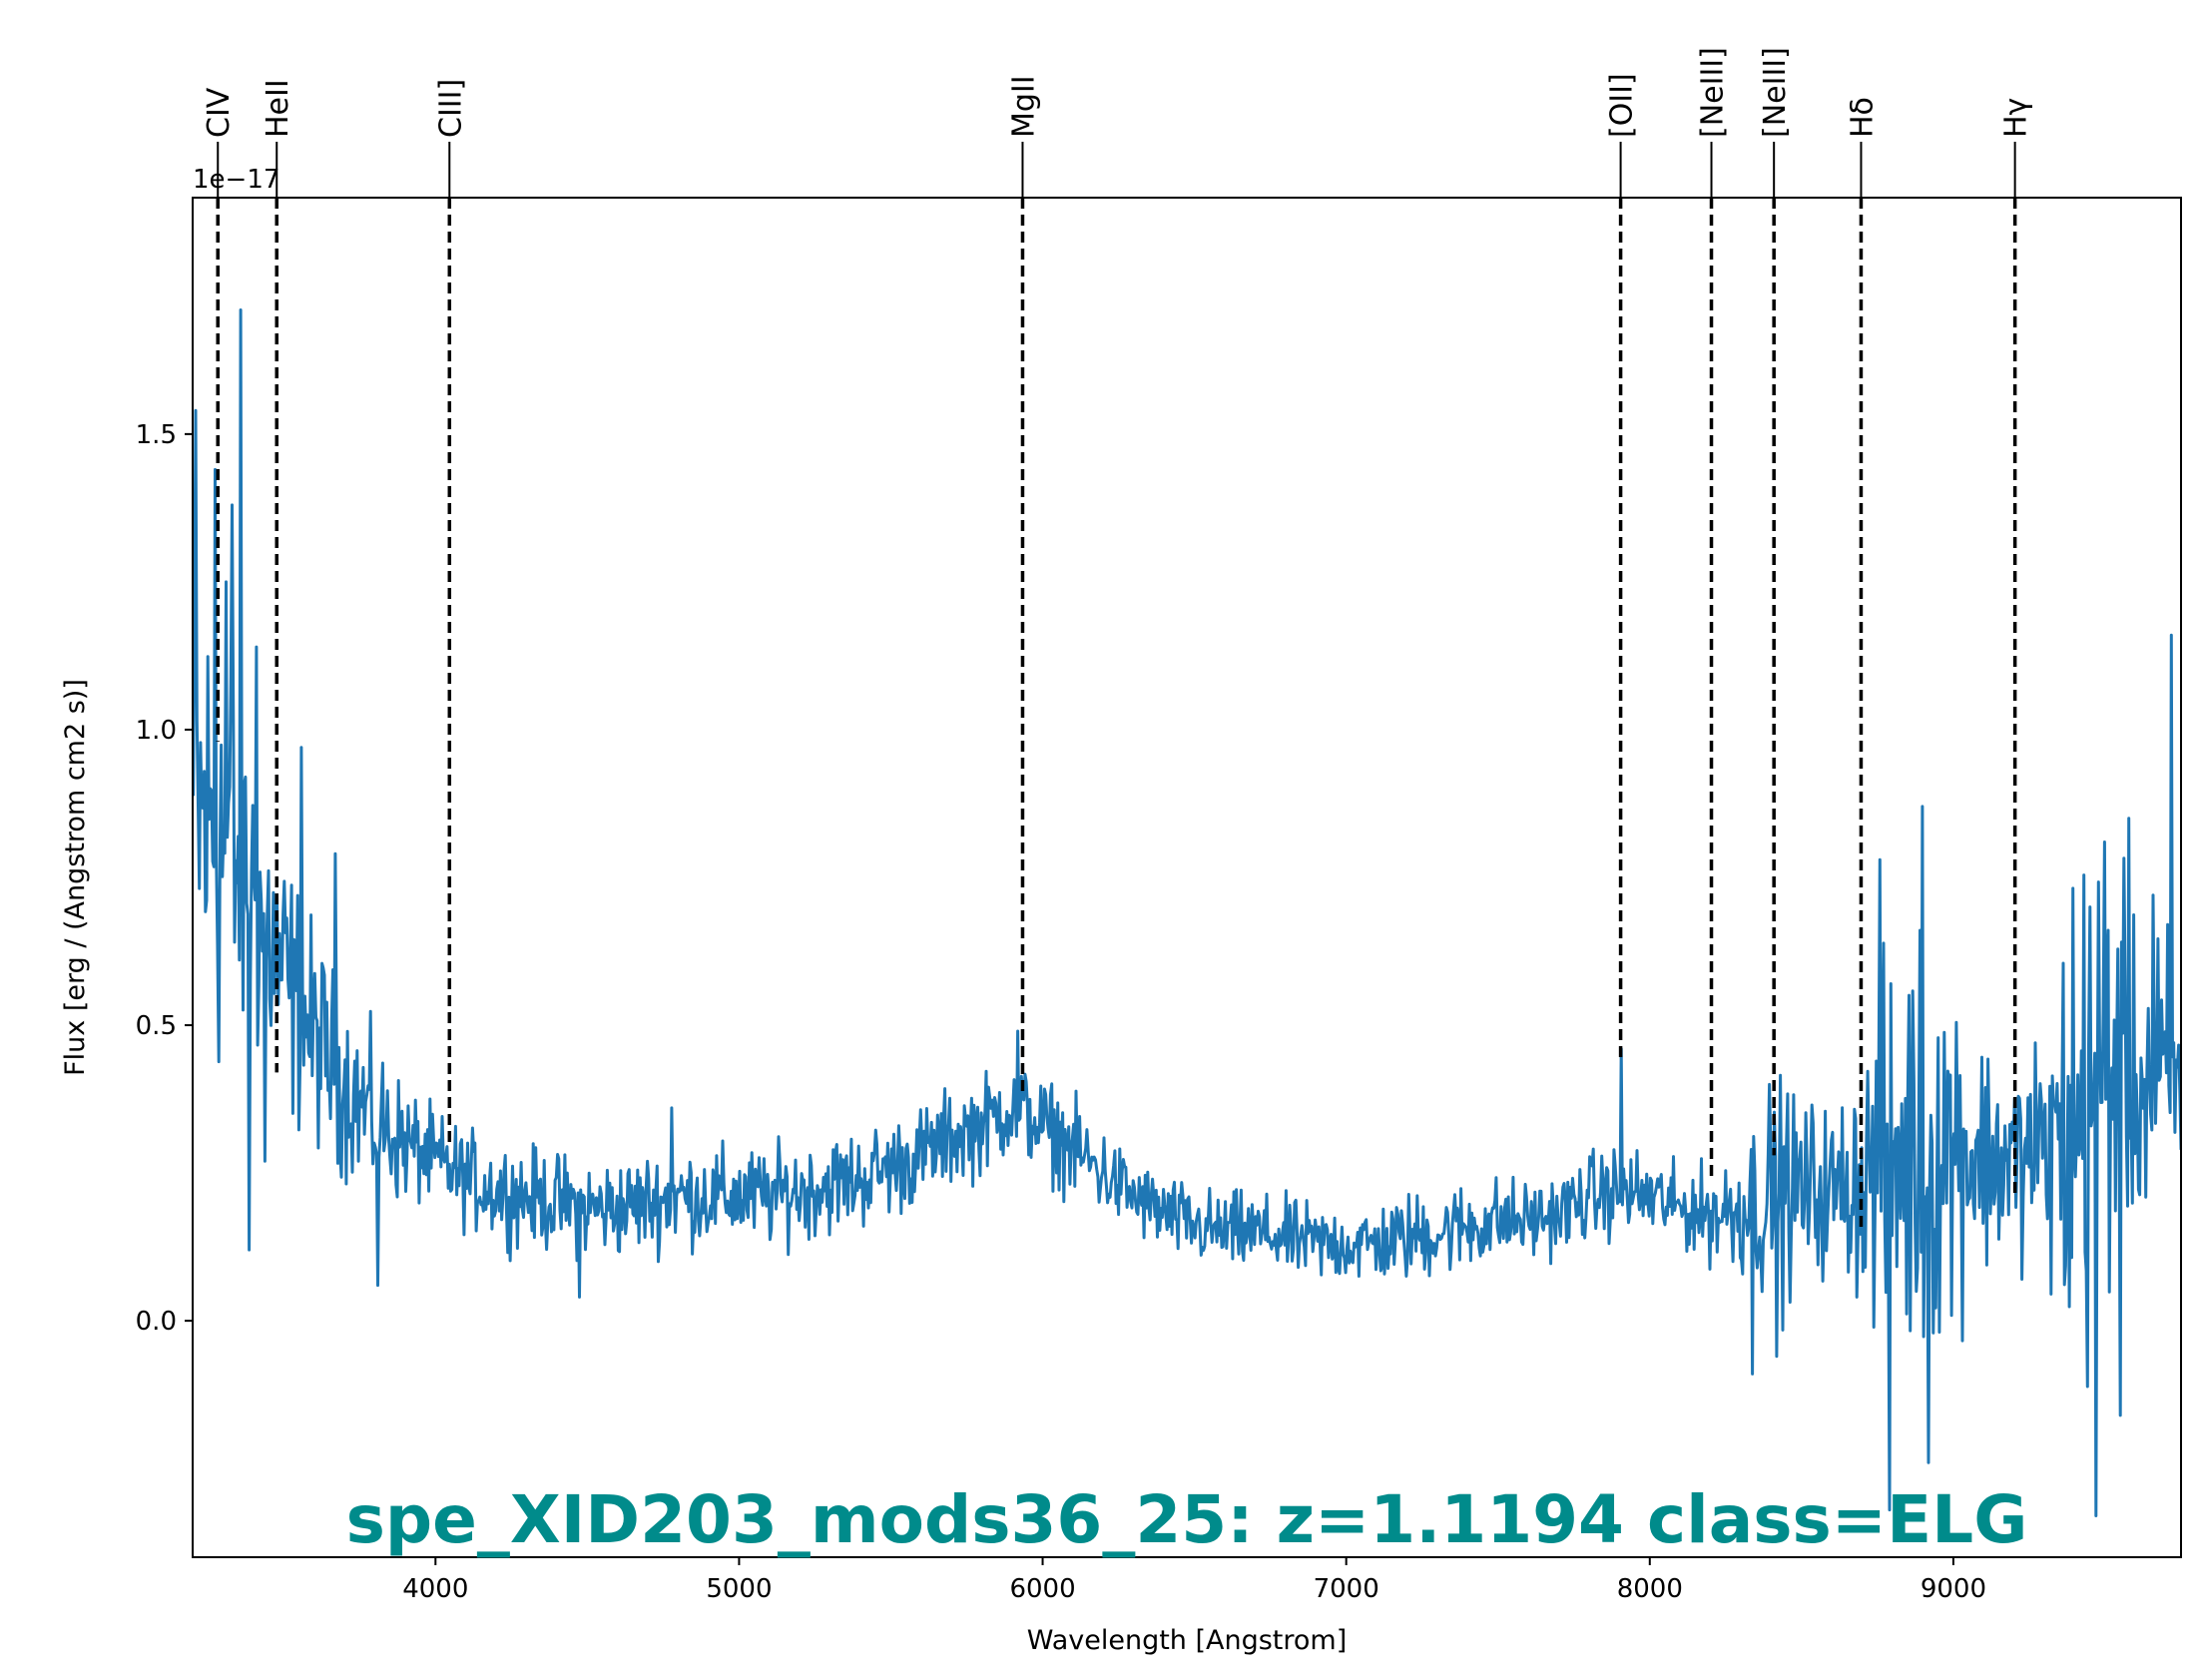 This screenshot has width=2196, height=1680. What do you see at coordinates (156, 435) in the screenshot?
I see `y-tick-label: 1.5` at bounding box center [156, 435].